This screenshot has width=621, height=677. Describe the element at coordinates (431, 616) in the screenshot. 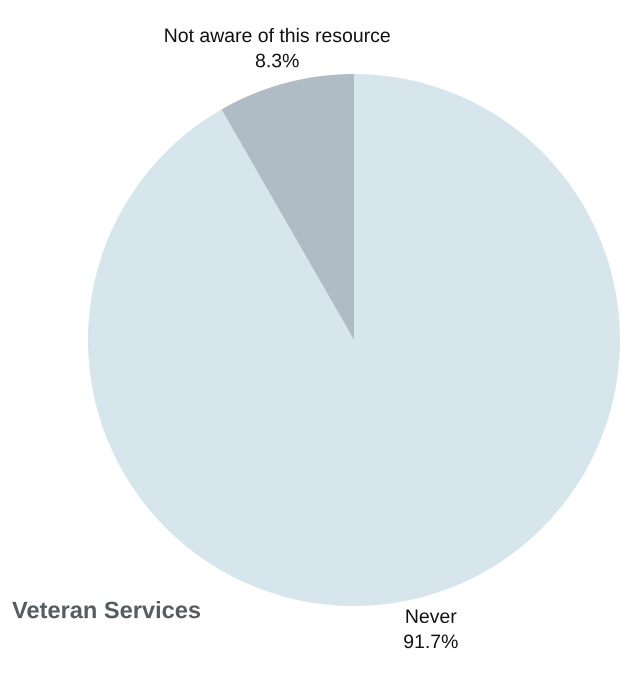

I see `slice-label: Never` at that location.